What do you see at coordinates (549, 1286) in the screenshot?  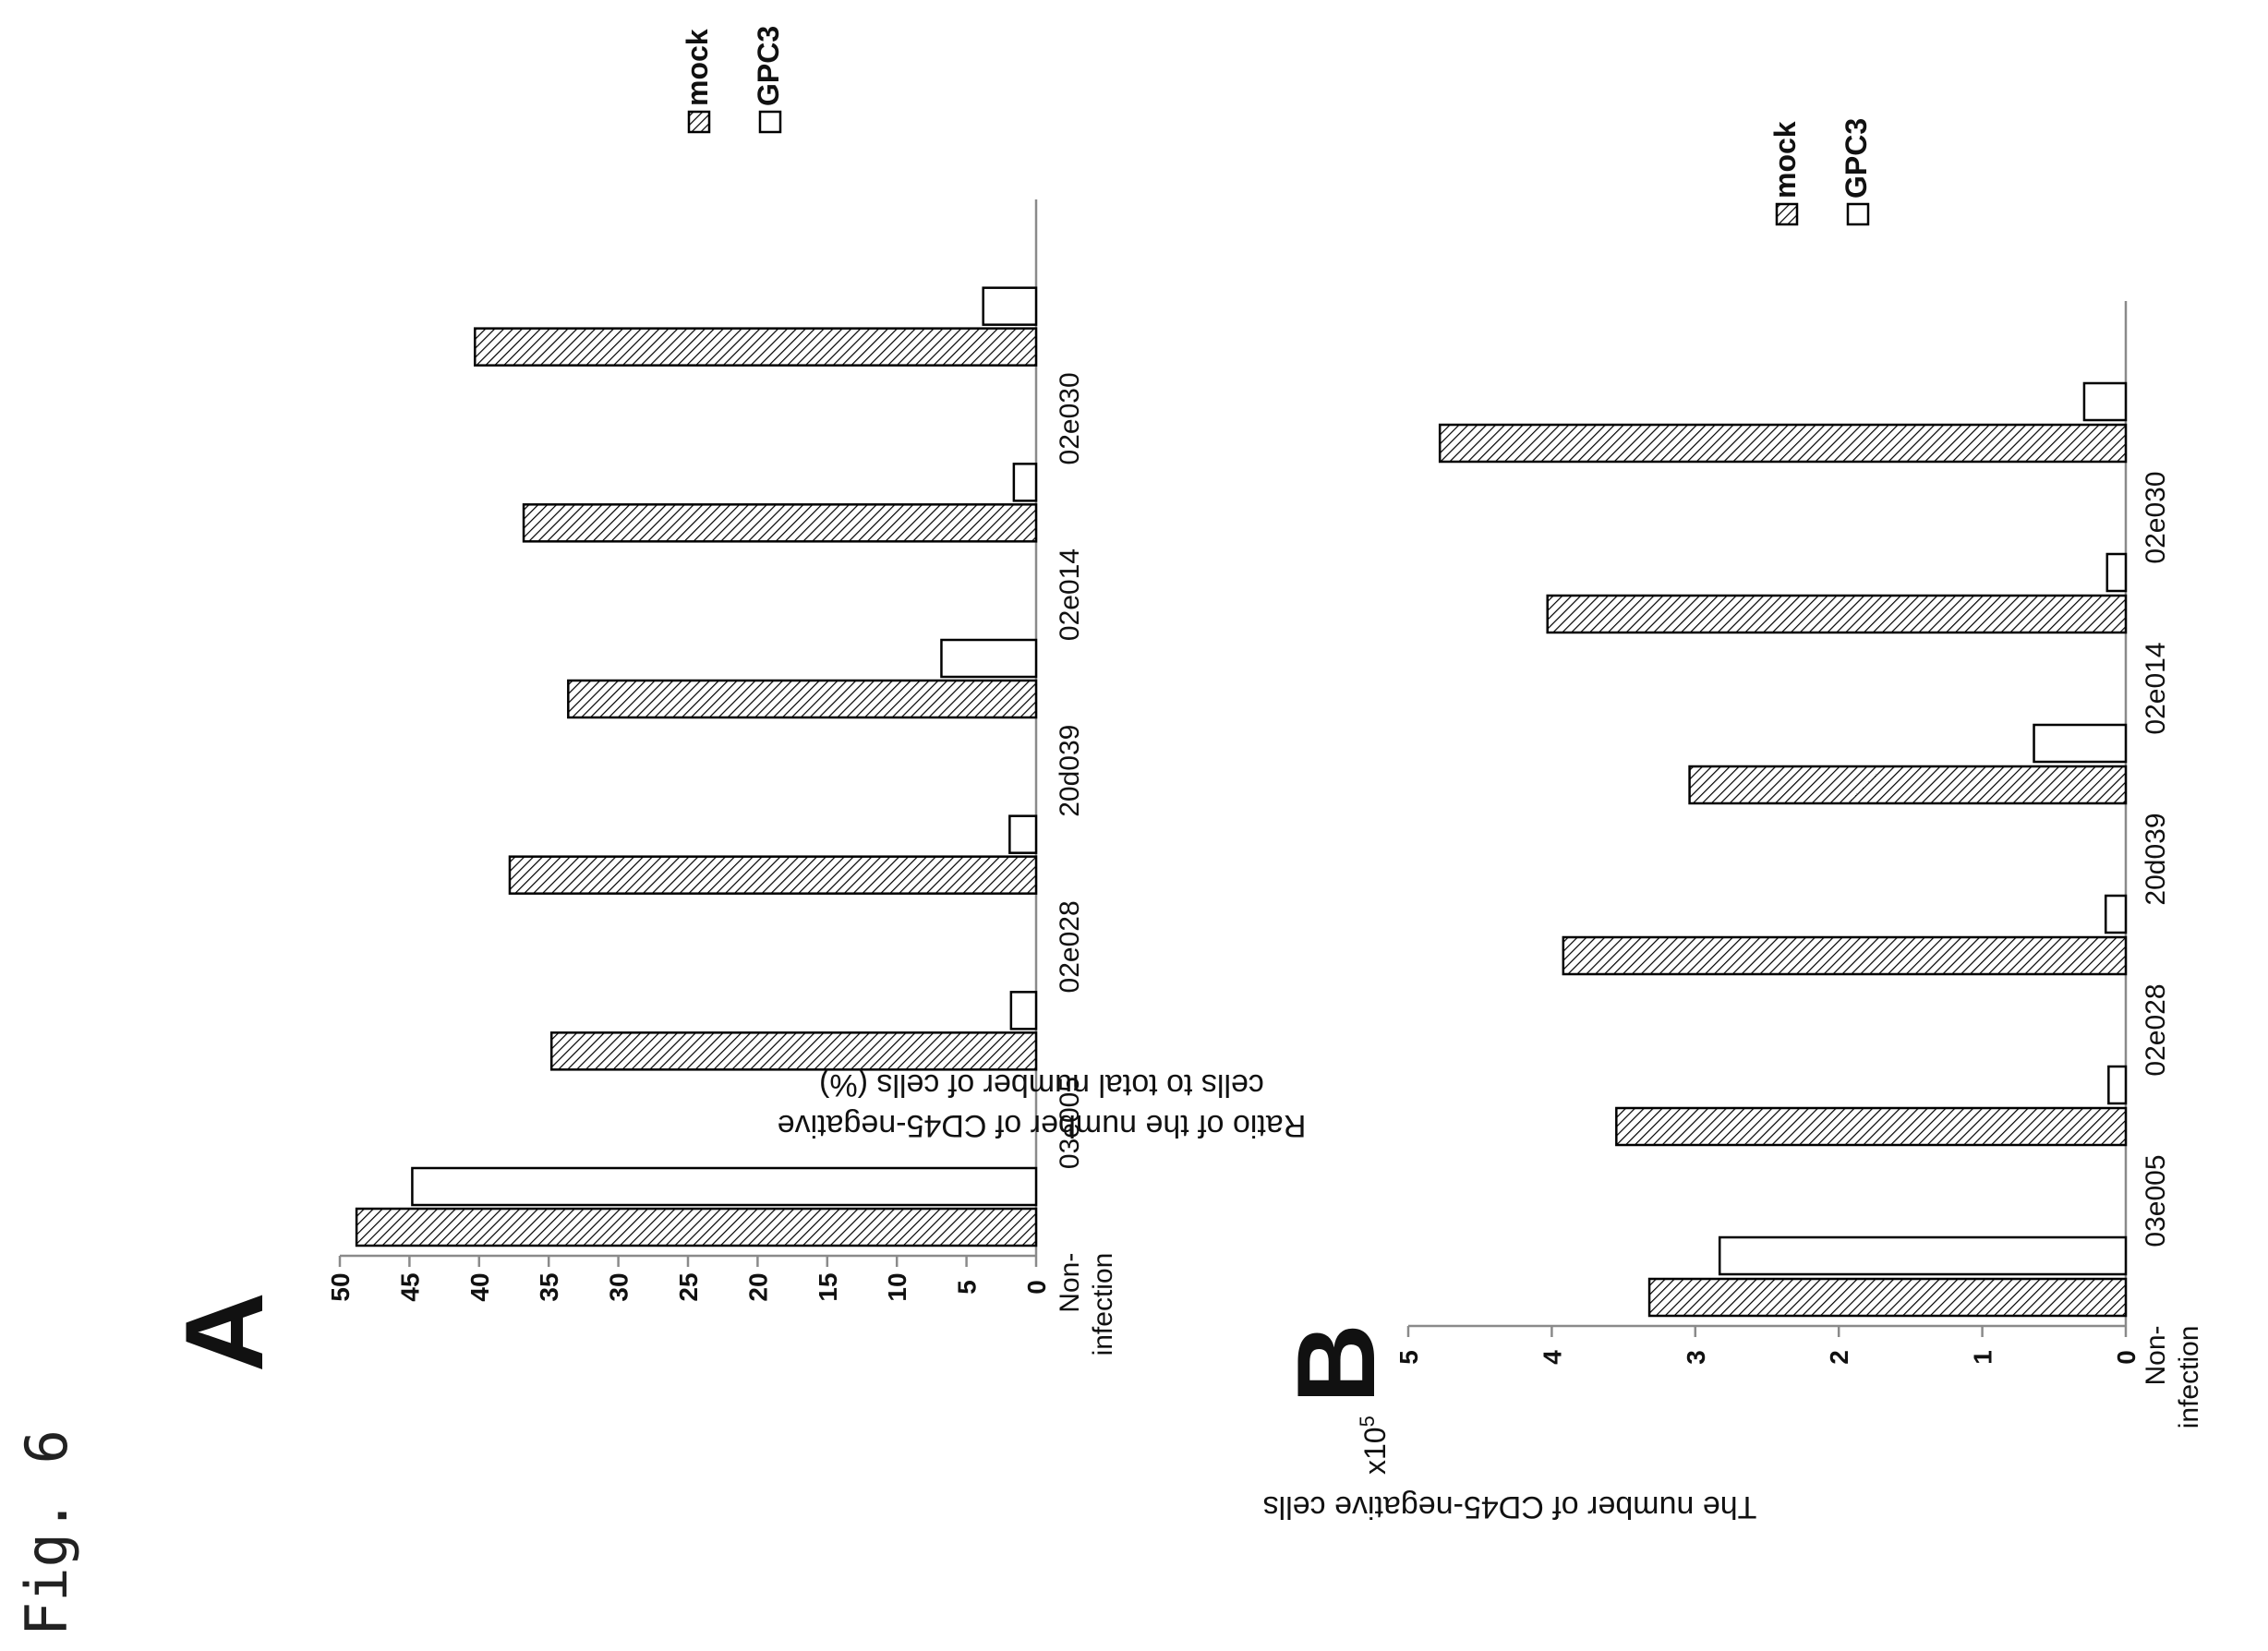 I see `value-tick-label: 35` at bounding box center [549, 1286].